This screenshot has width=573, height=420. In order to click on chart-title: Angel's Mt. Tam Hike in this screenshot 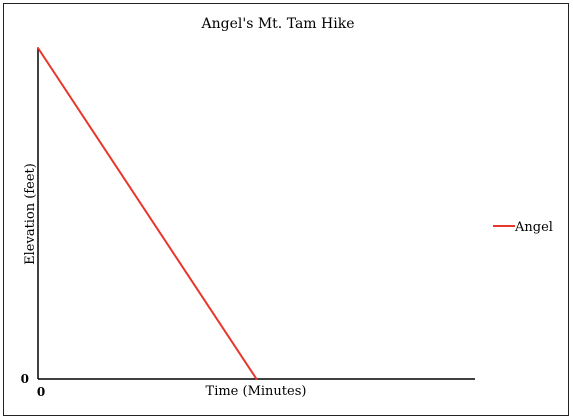, I will do `click(278, 24)`.